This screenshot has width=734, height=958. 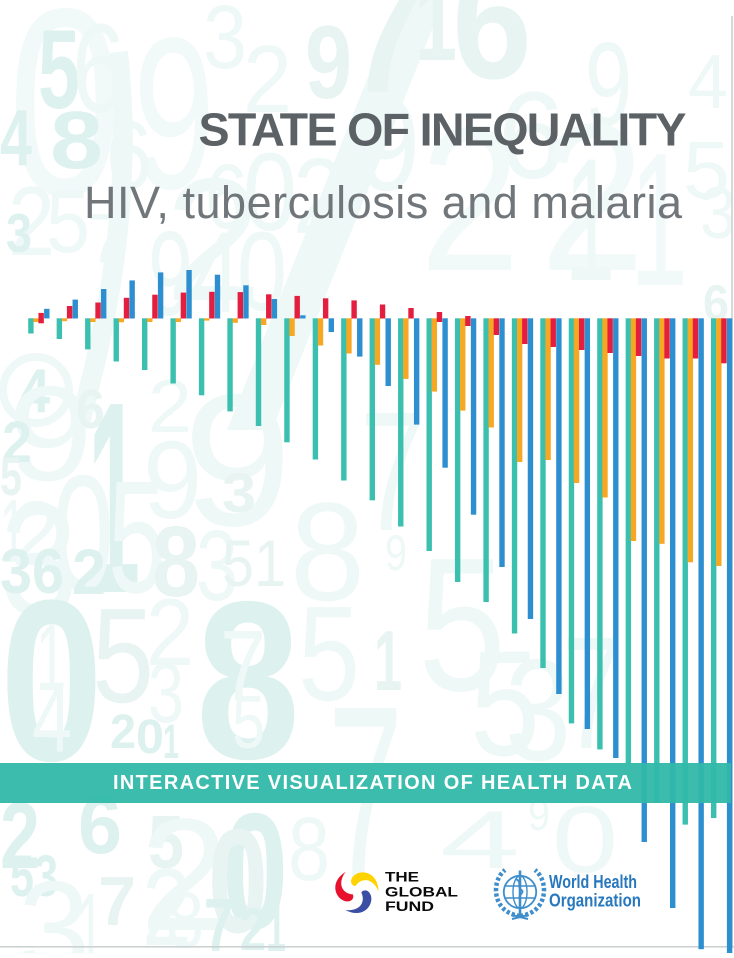 What do you see at coordinates (34, 876) in the screenshot?
I see `svg-text: 53` at bounding box center [34, 876].